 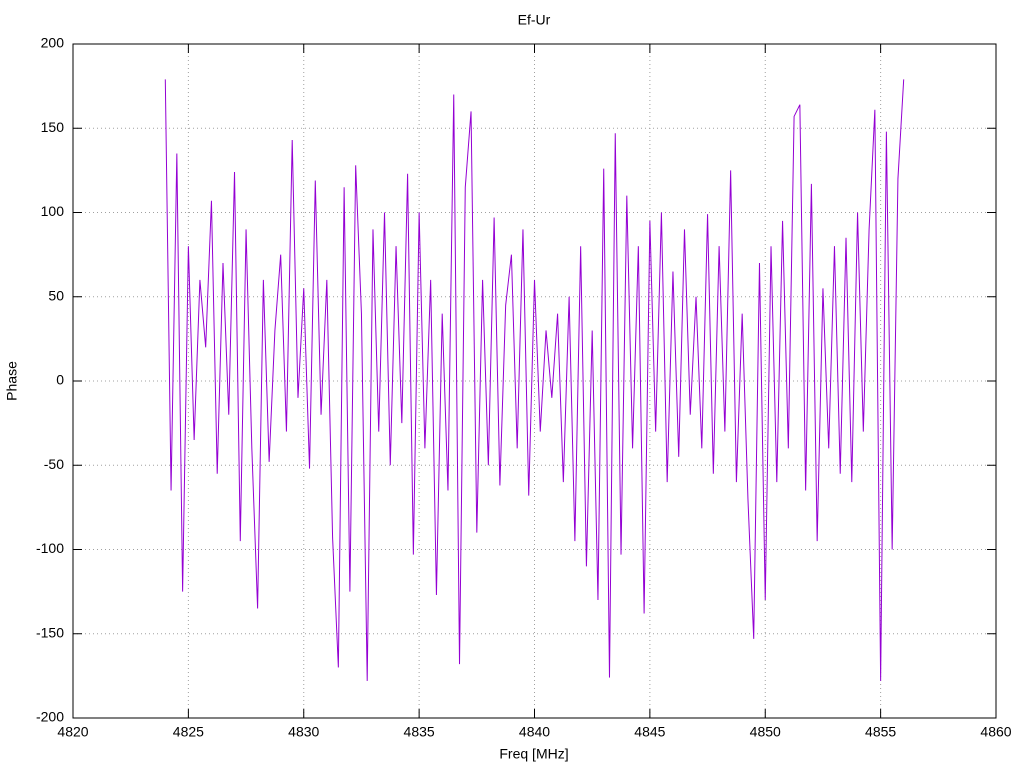 What do you see at coordinates (60, 380) in the screenshot?
I see `y-tick-label: 0` at bounding box center [60, 380].